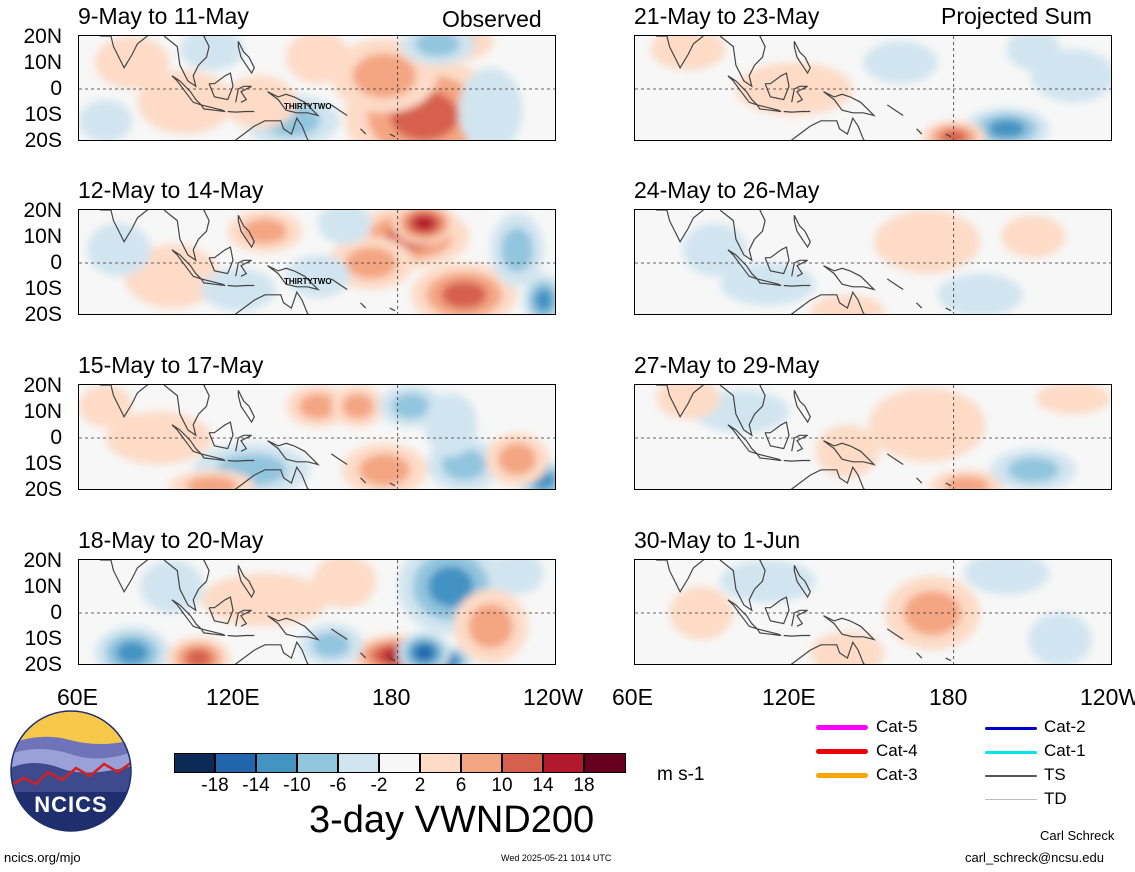 The image size is (1135, 872). I want to click on colorbar-tick: 10, so click(502, 785).